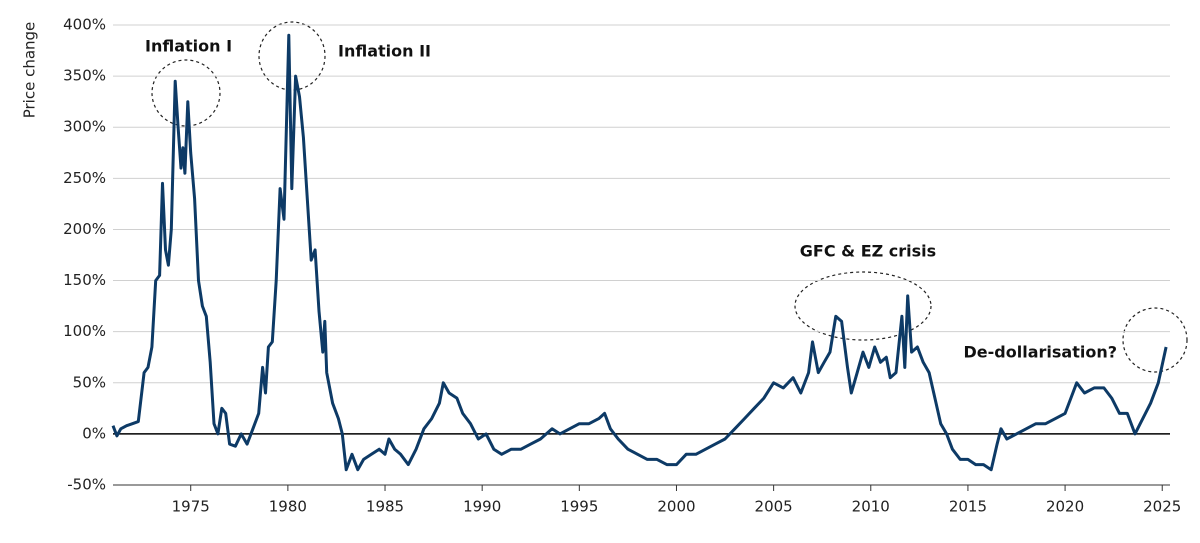  Describe the element at coordinates (482, 507) in the screenshot. I see `x-tick-label: 1990` at that location.